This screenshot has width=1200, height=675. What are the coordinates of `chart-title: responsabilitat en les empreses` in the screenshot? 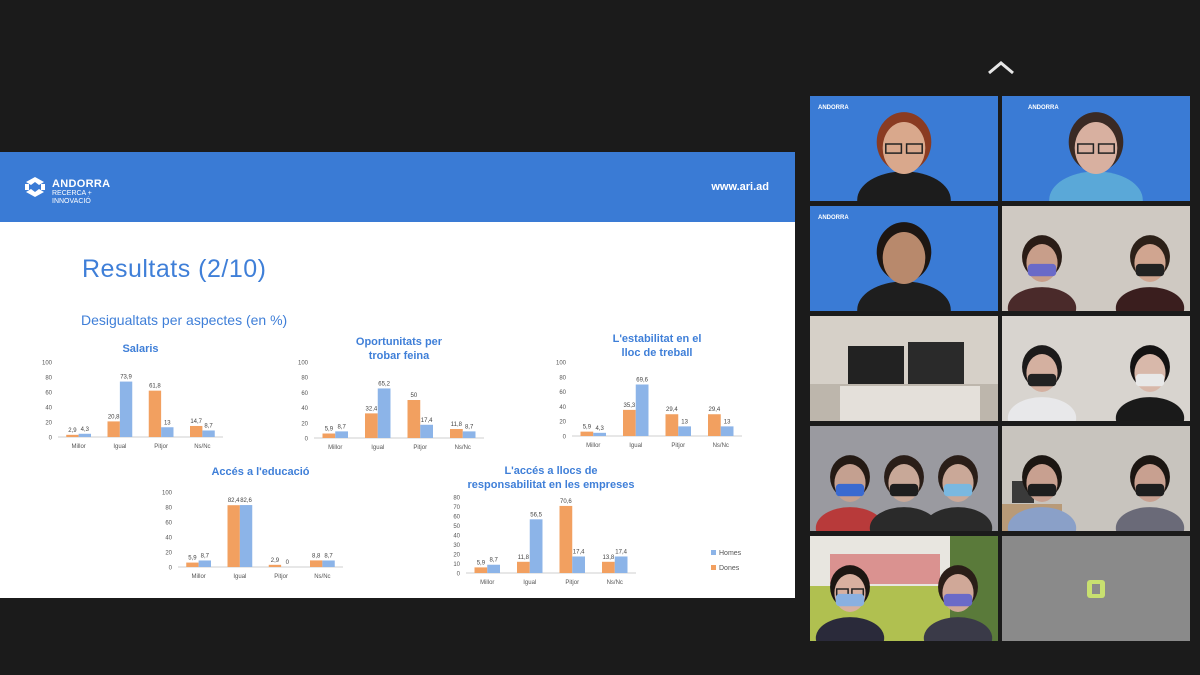 It's located at (551, 485).